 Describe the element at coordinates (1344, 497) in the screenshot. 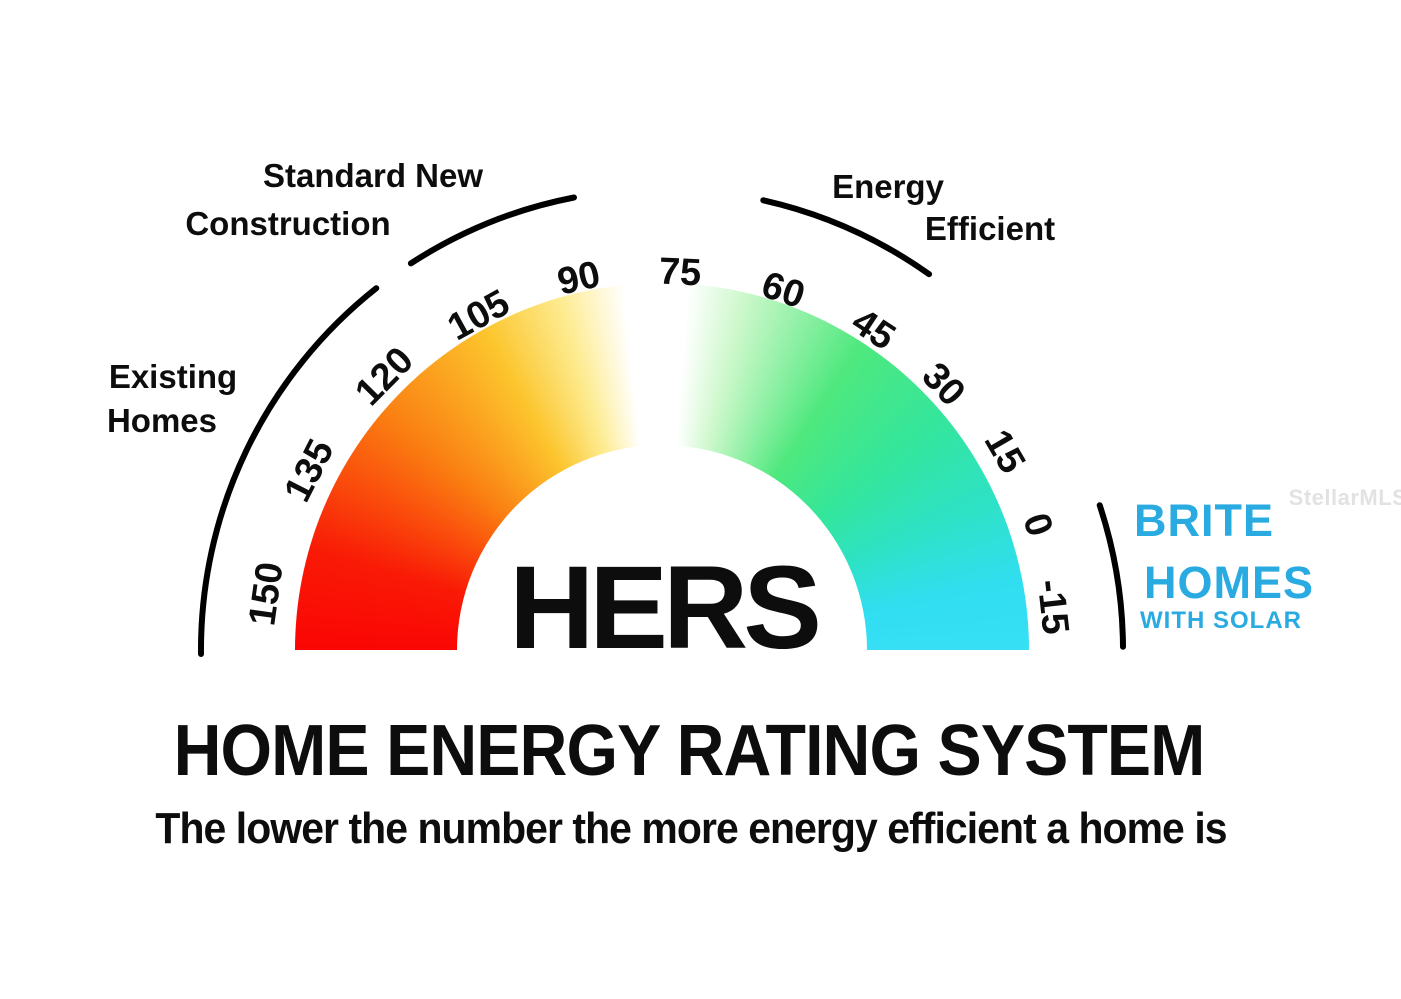

I see `watermark: StellarMLS` at that location.